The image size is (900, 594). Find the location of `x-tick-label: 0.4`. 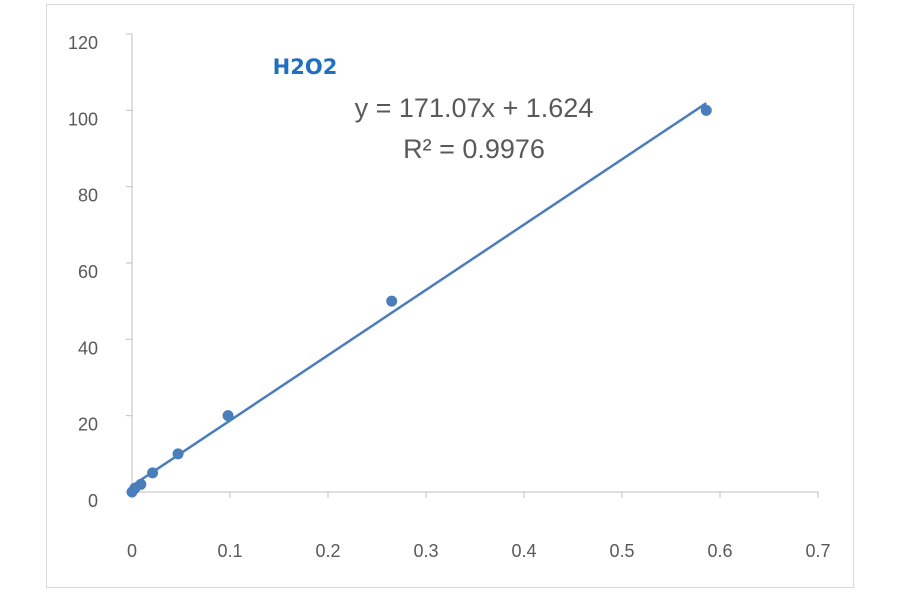

x-tick-label: 0.4 is located at coordinates (523, 551).